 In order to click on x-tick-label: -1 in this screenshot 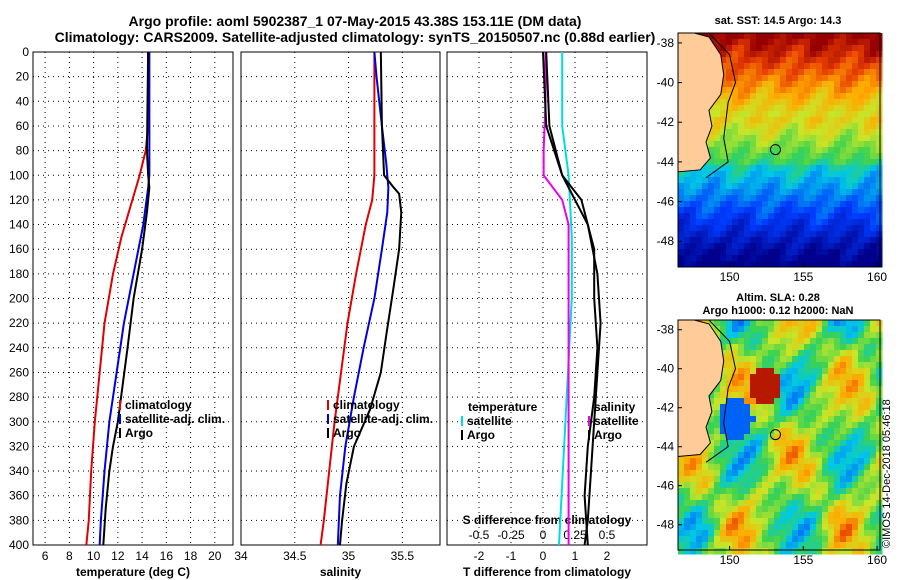, I will do `click(511, 556)`.